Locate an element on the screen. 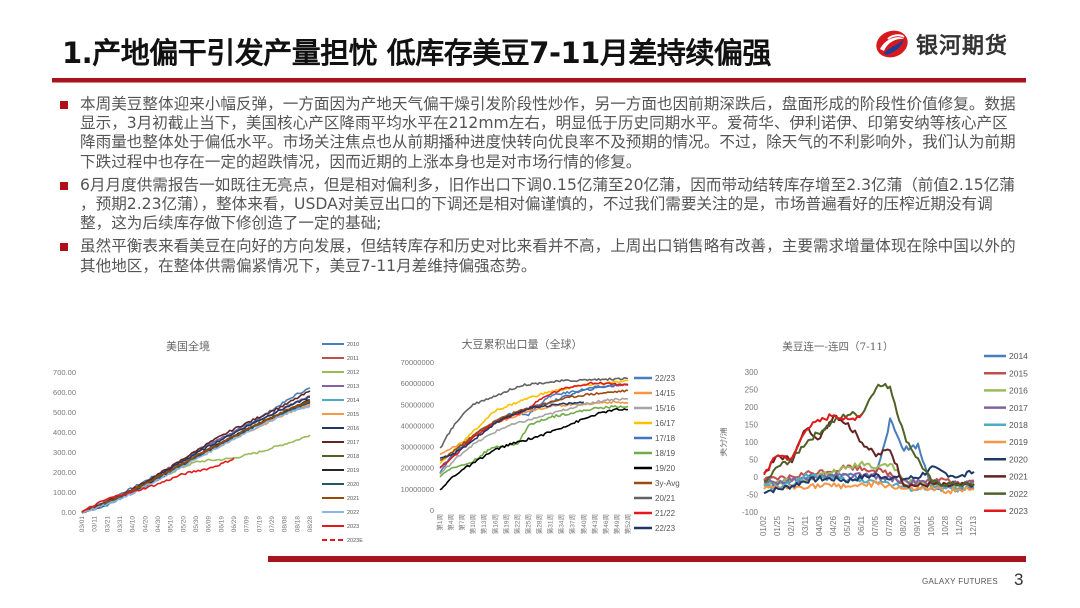  legend-label: 17/18 is located at coordinates (665, 438).